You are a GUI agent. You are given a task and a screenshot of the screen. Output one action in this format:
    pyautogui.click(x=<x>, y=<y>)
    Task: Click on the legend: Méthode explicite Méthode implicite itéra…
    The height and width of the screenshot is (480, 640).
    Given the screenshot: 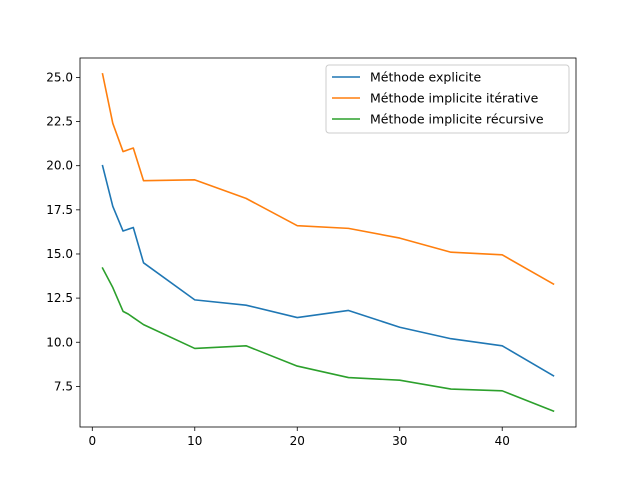 What is the action you would take?
    pyautogui.click(x=447, y=99)
    